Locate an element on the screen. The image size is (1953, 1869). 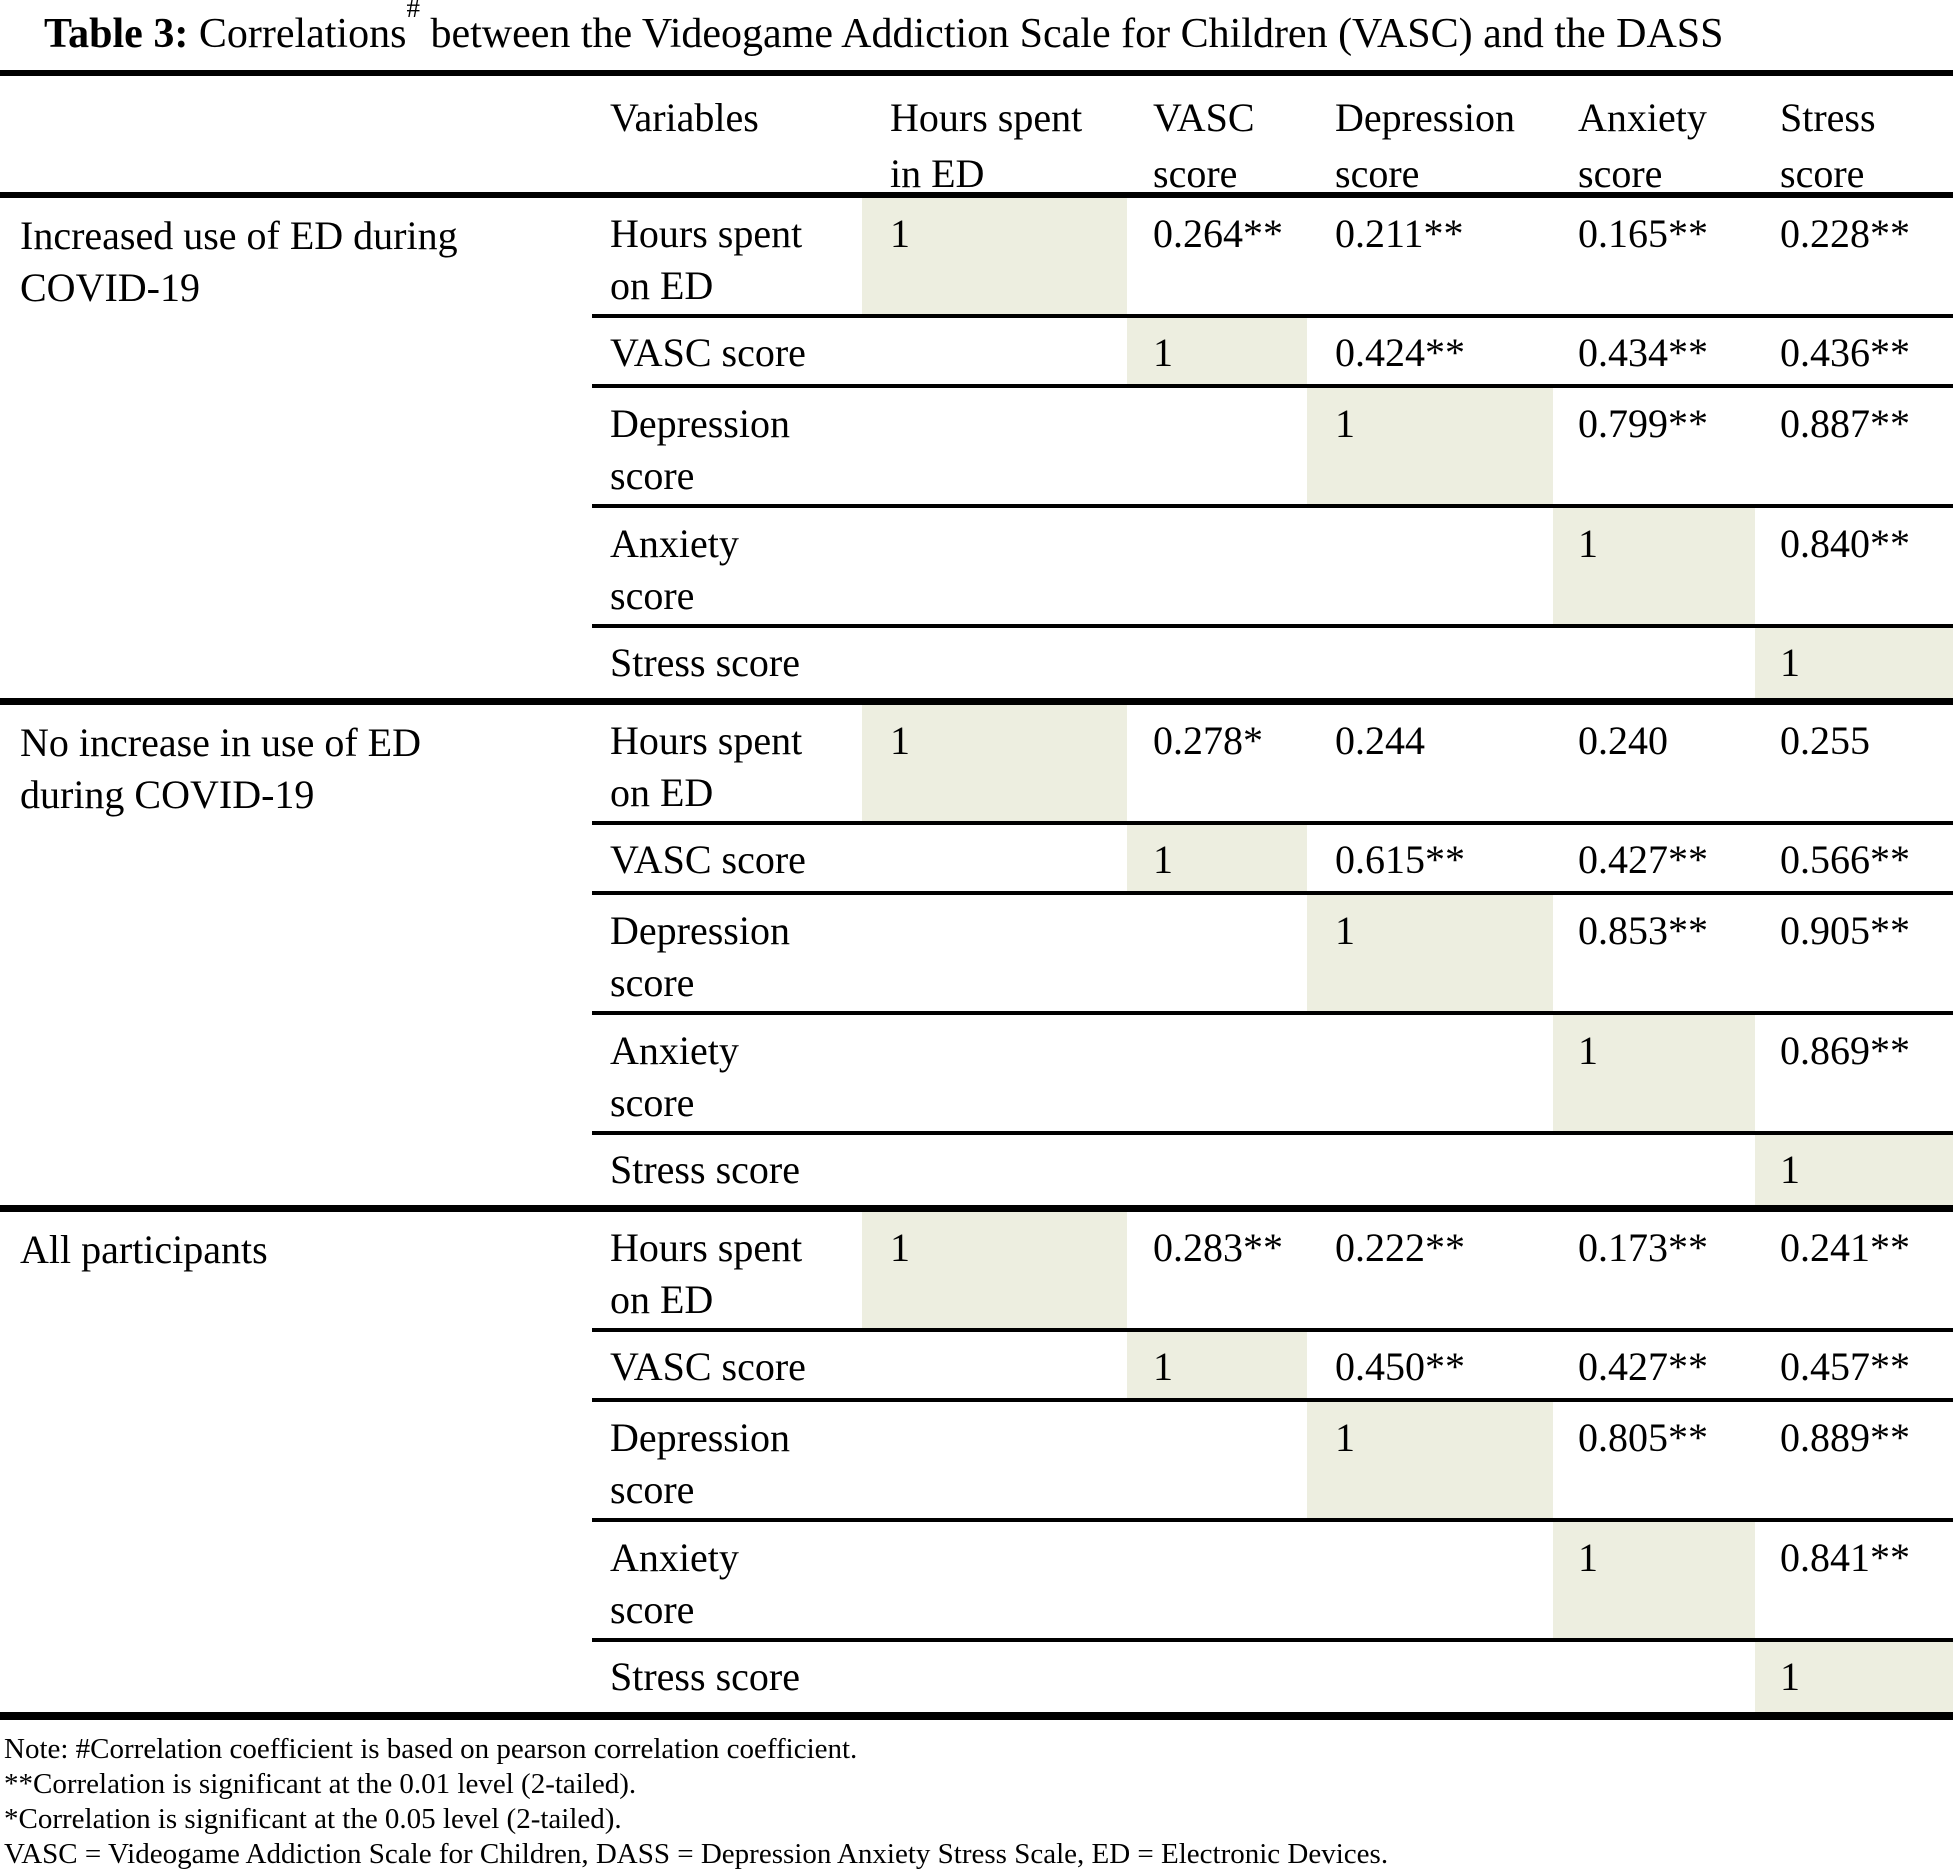
cell-value: 0.887** is located at coordinates (1845, 423).